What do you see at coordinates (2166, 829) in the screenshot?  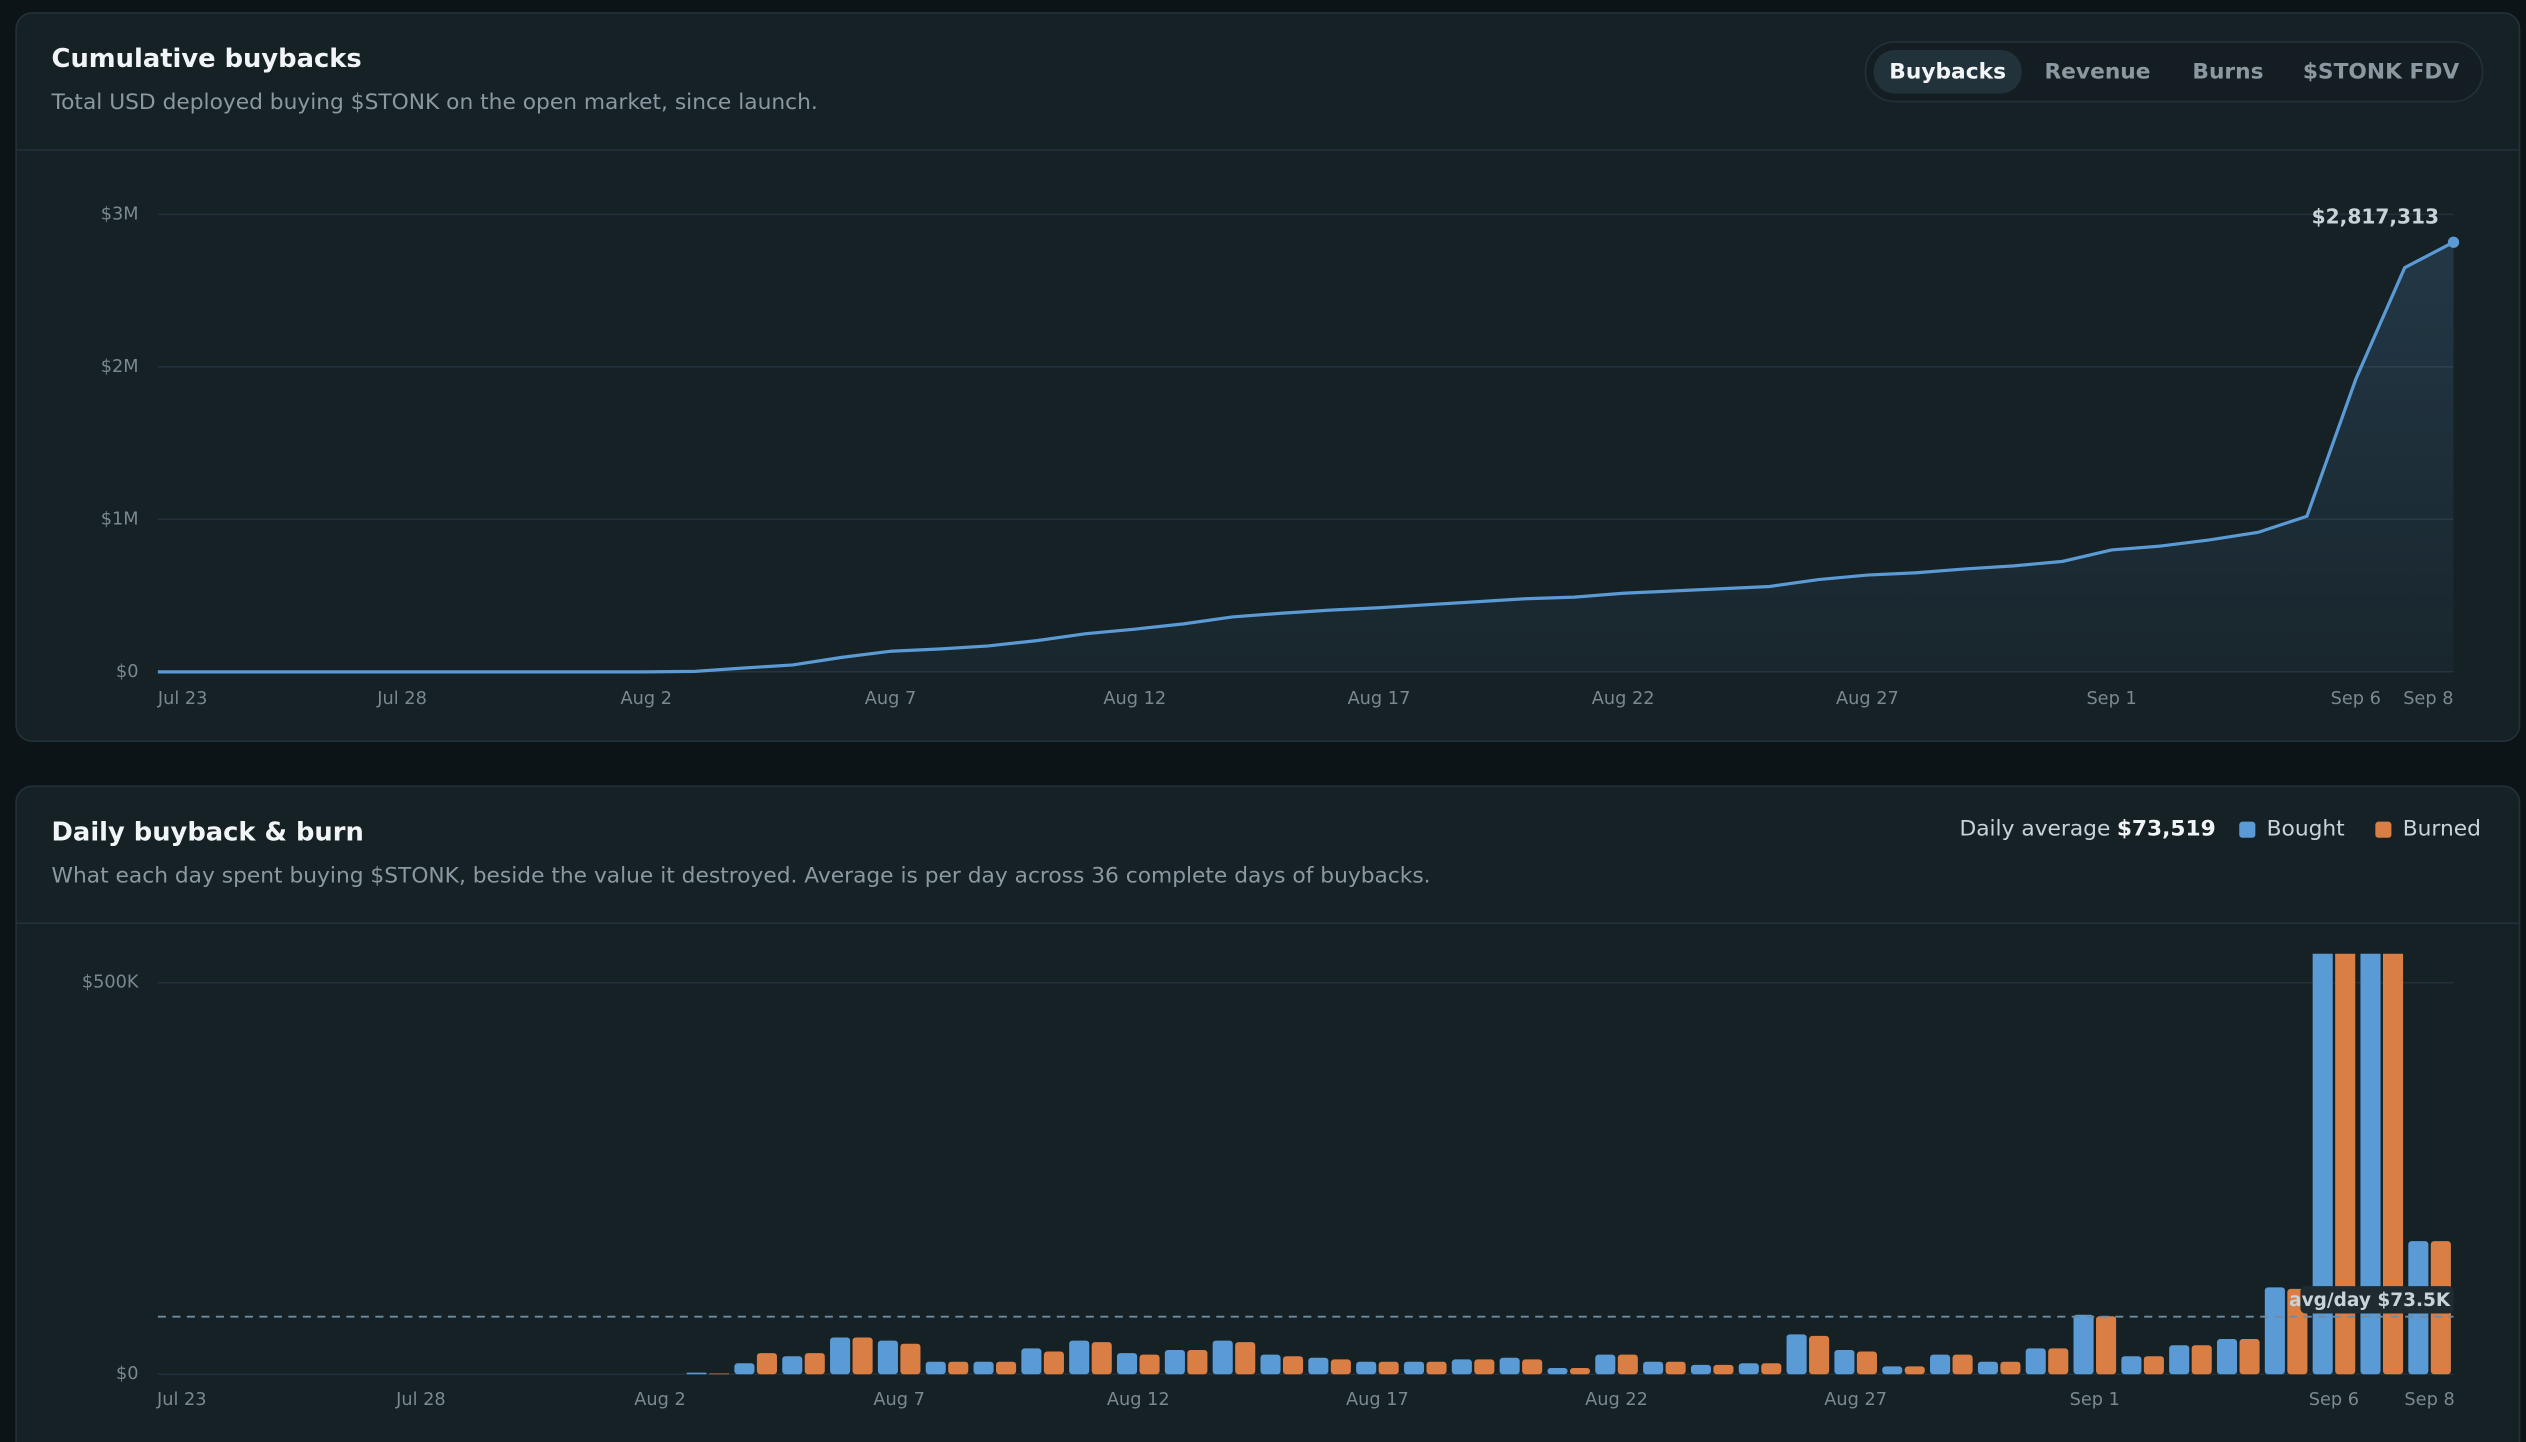 I see `average-value: $73,519` at bounding box center [2166, 829].